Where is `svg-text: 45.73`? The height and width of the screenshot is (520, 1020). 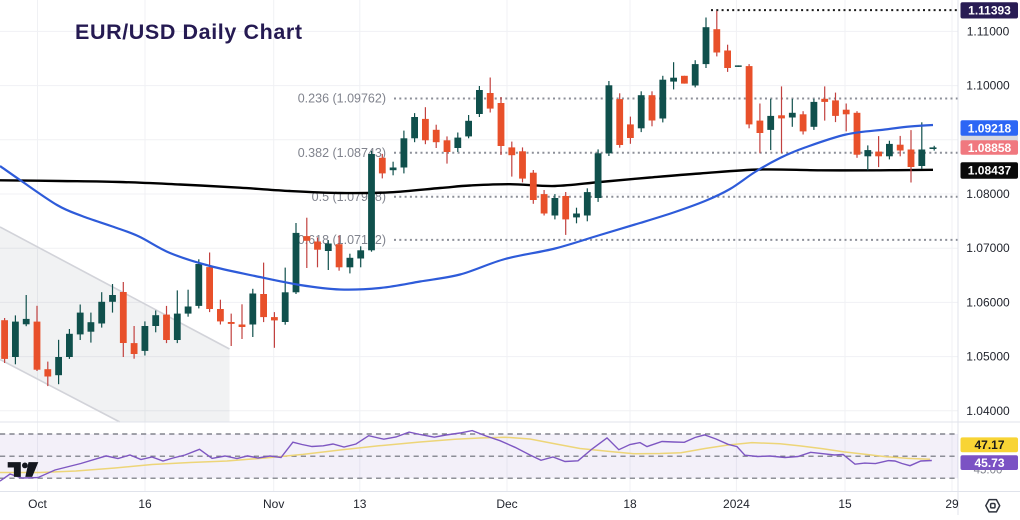 svg-text: 45.73 is located at coordinates (989, 463).